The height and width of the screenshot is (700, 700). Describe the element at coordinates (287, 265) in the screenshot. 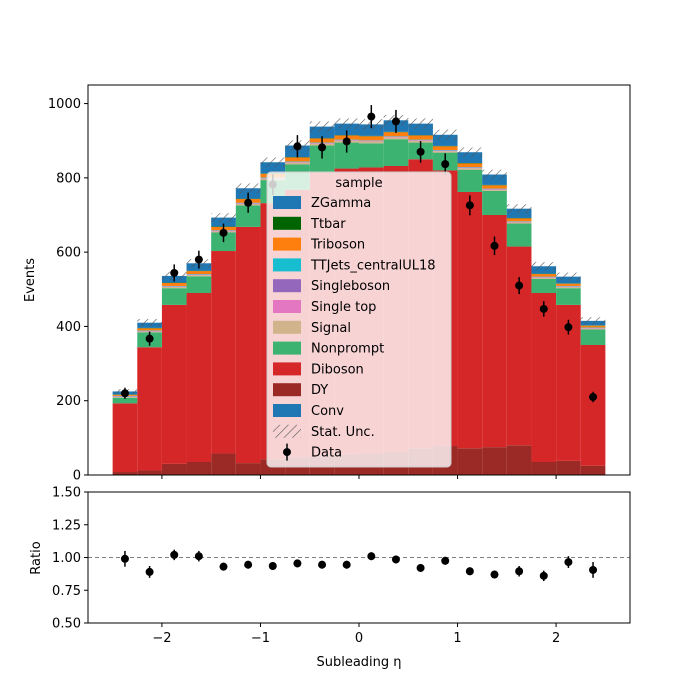

I see `legend-swatch-ttjets-centralul18` at that location.